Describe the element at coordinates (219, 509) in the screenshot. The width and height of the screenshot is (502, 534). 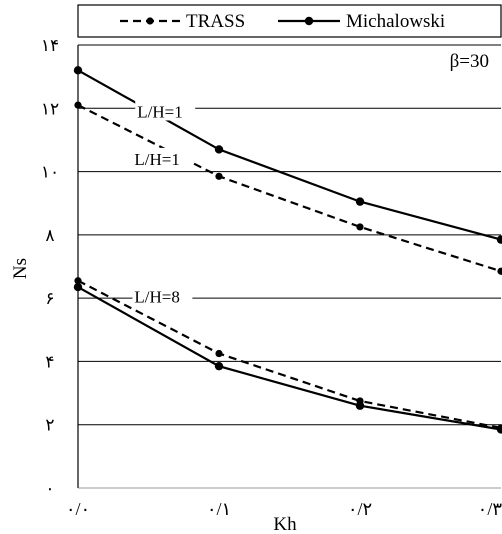
I see `x-tick-label: ۰/۱` at that location.